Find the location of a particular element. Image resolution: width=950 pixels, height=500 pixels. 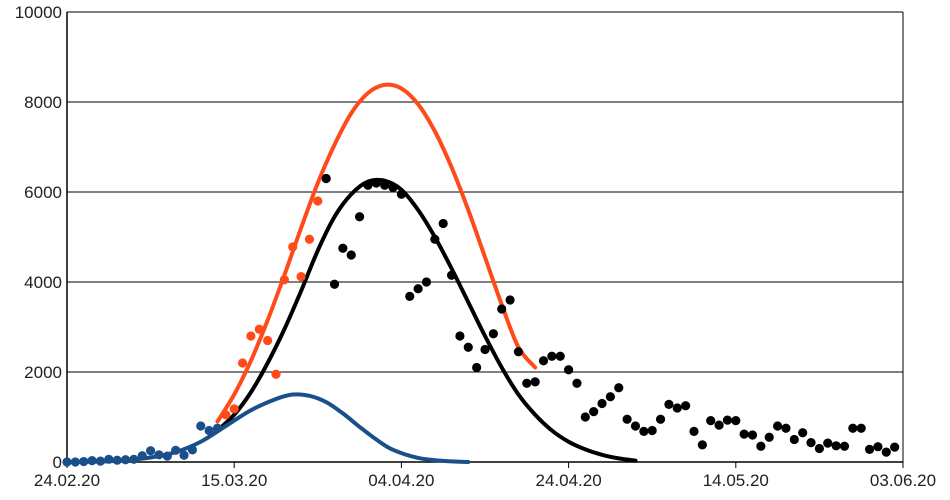

y-tick-label: 8000 is located at coordinates (43, 102).